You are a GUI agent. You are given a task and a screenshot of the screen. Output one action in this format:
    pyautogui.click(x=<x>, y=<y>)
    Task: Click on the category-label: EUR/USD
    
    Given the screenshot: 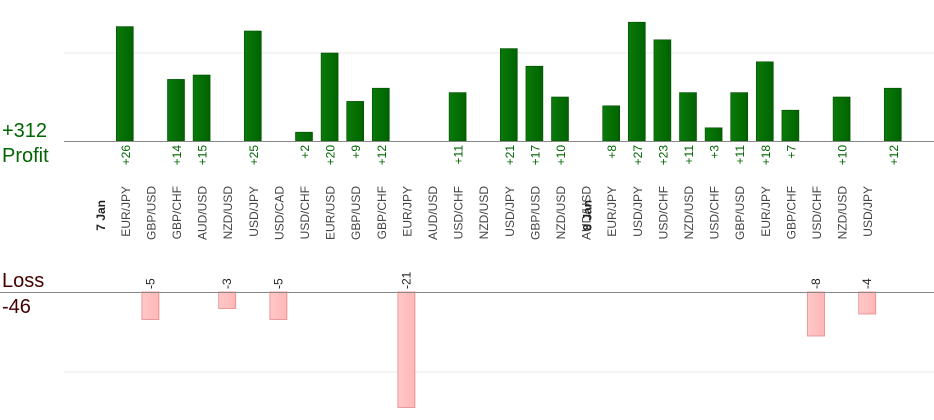 What is the action you would take?
    pyautogui.click(x=331, y=213)
    